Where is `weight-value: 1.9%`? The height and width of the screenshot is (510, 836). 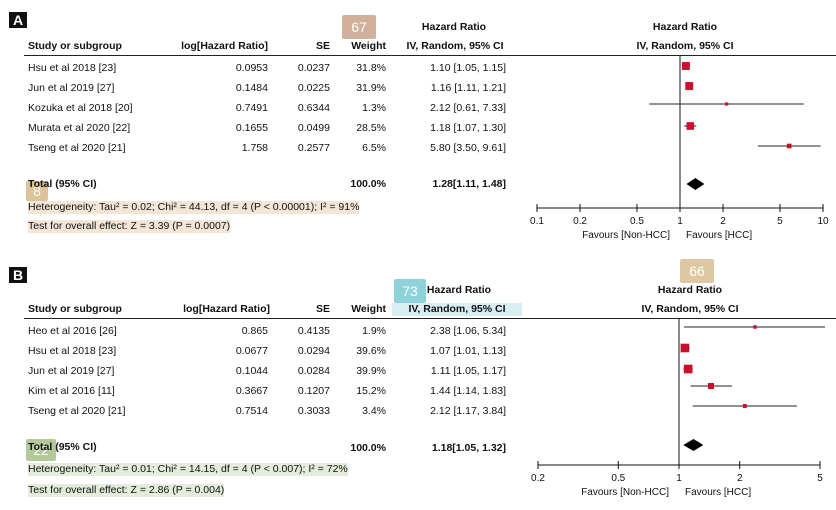
weight-value: 1.9% is located at coordinates (374, 331).